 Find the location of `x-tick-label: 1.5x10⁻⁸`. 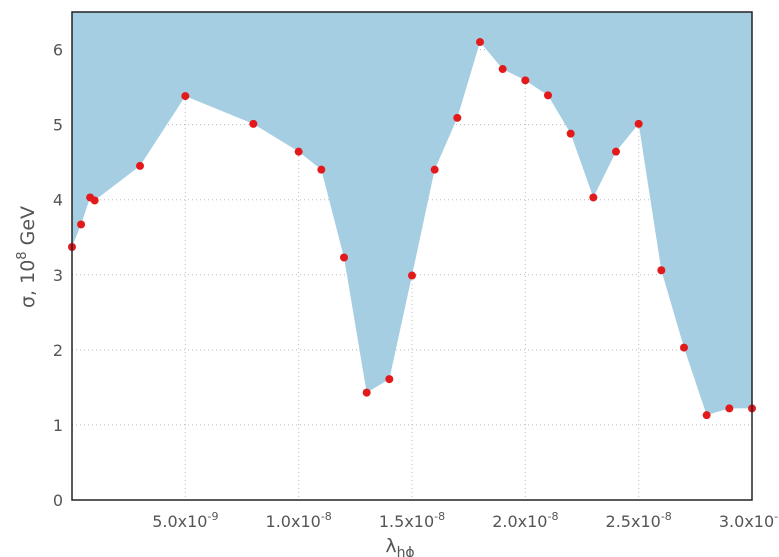

x-tick-label: 1.5x10⁻⁸ is located at coordinates (412, 520).